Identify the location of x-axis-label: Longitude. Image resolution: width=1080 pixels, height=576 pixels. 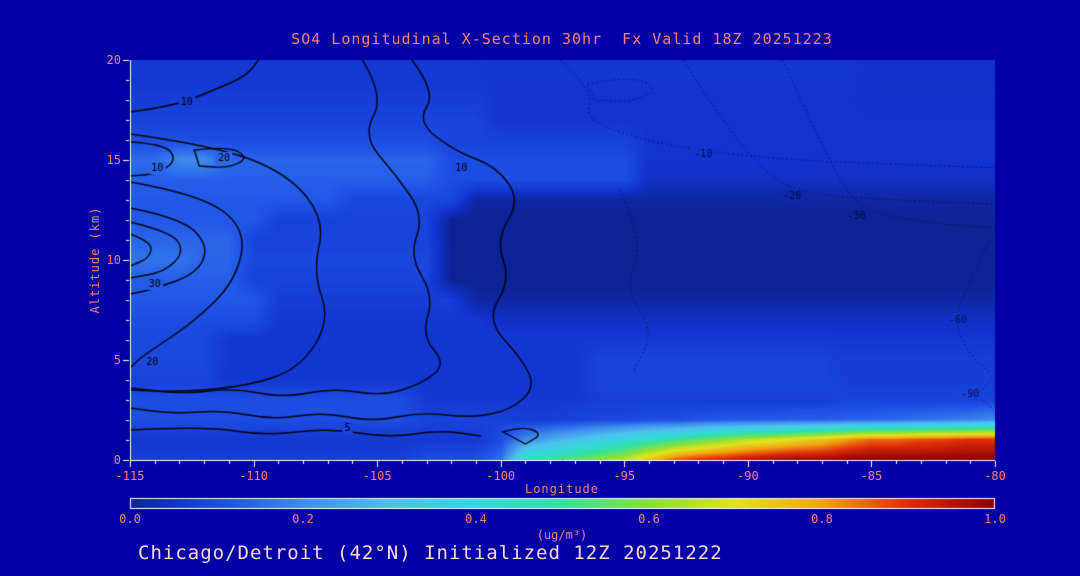
(562, 489).